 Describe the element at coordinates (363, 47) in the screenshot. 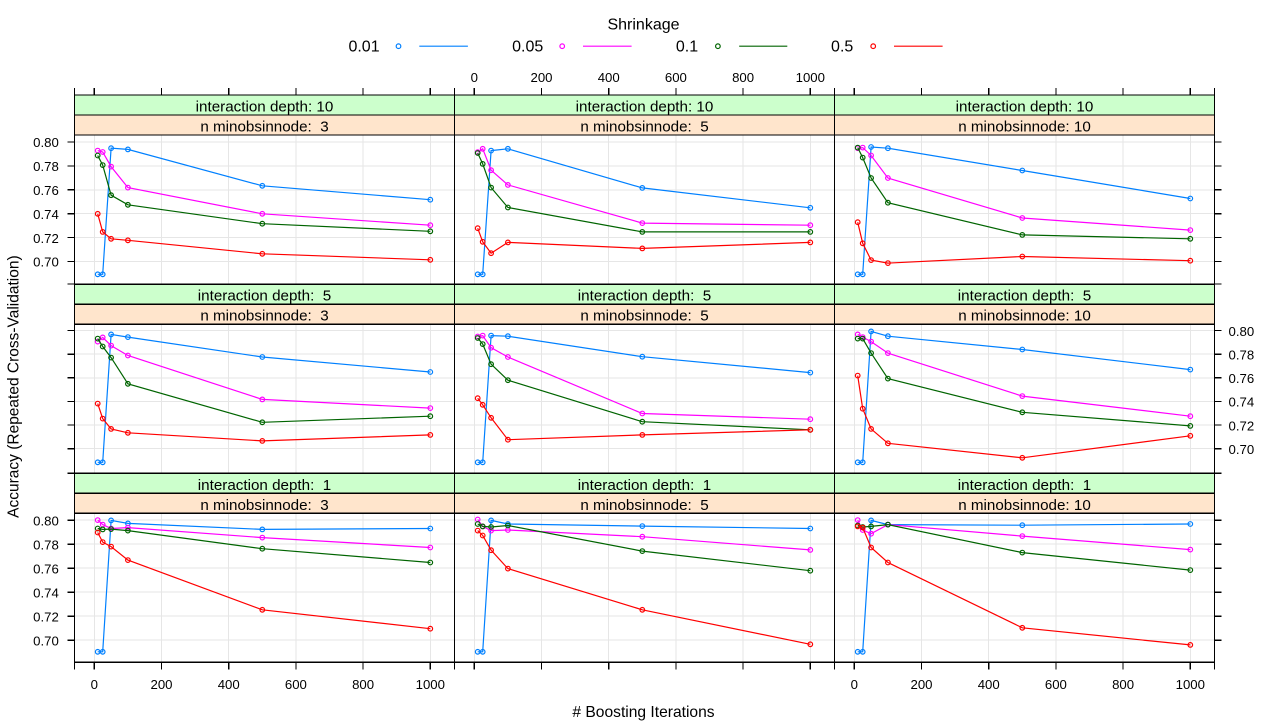

I see `svg-text: 0.01` at that location.